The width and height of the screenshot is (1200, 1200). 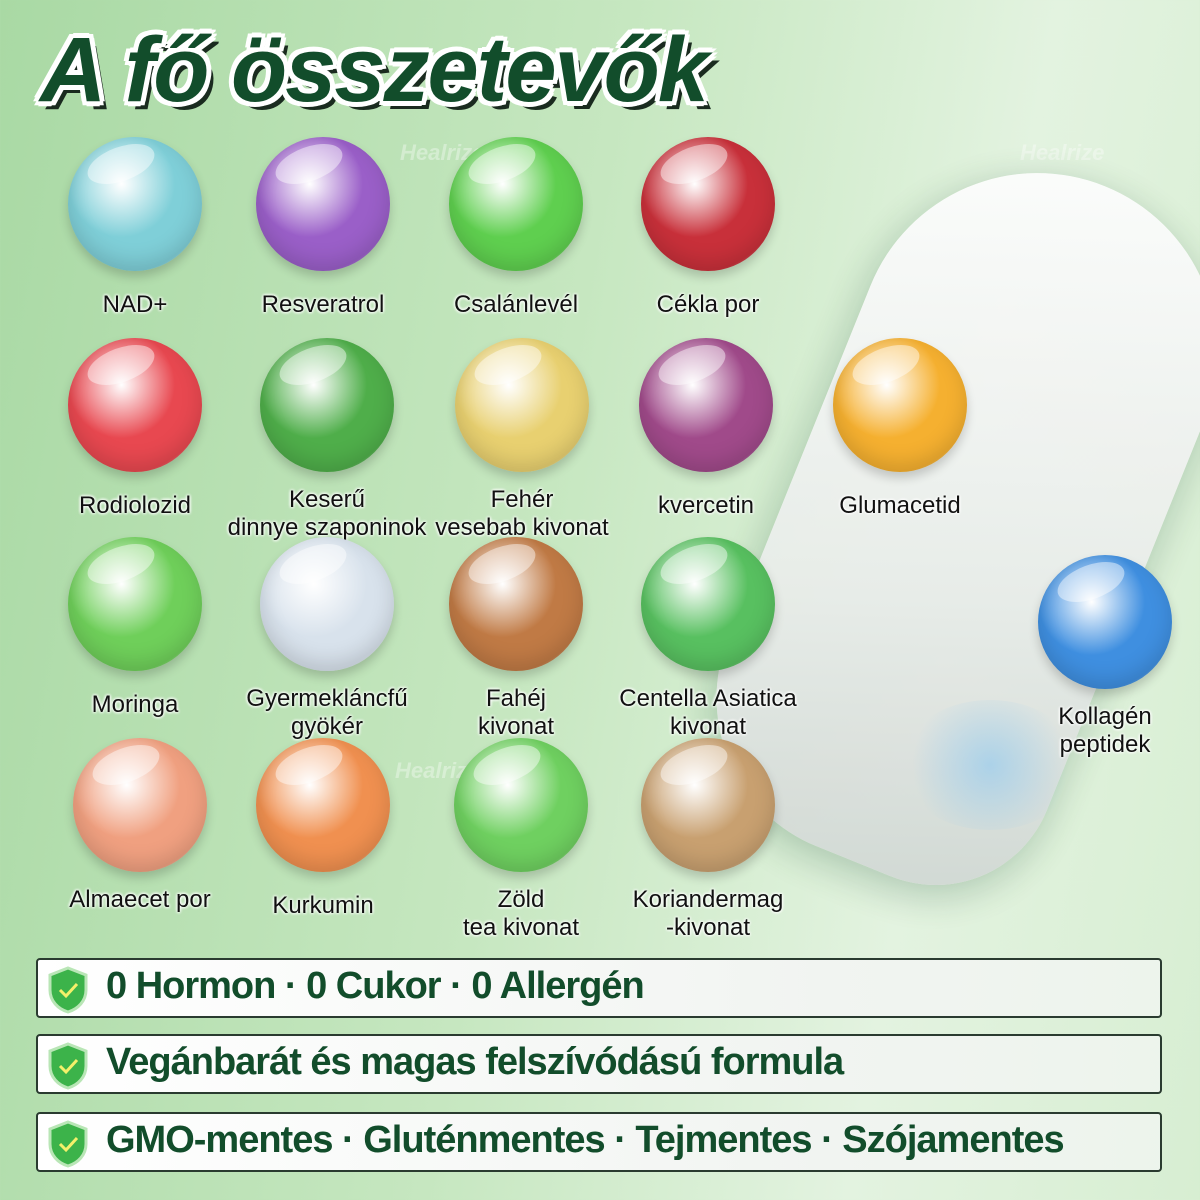 I want to click on ingredient-item: Rodiolozid, so click(x=135, y=429).